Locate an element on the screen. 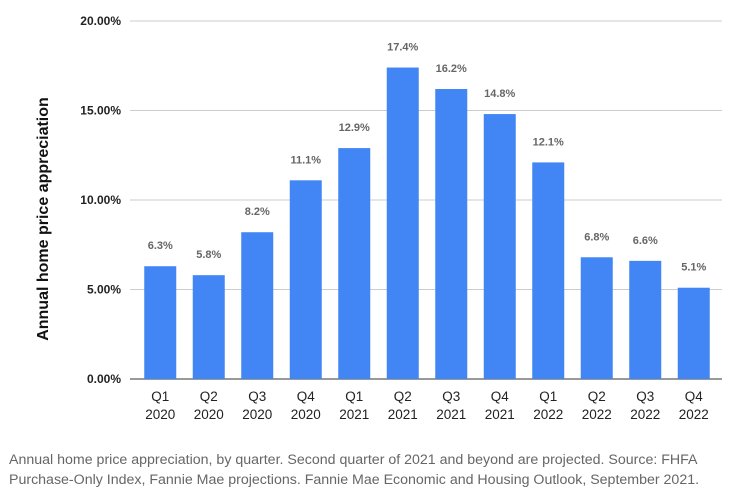  data-label: 16.2% is located at coordinates (451, 69).